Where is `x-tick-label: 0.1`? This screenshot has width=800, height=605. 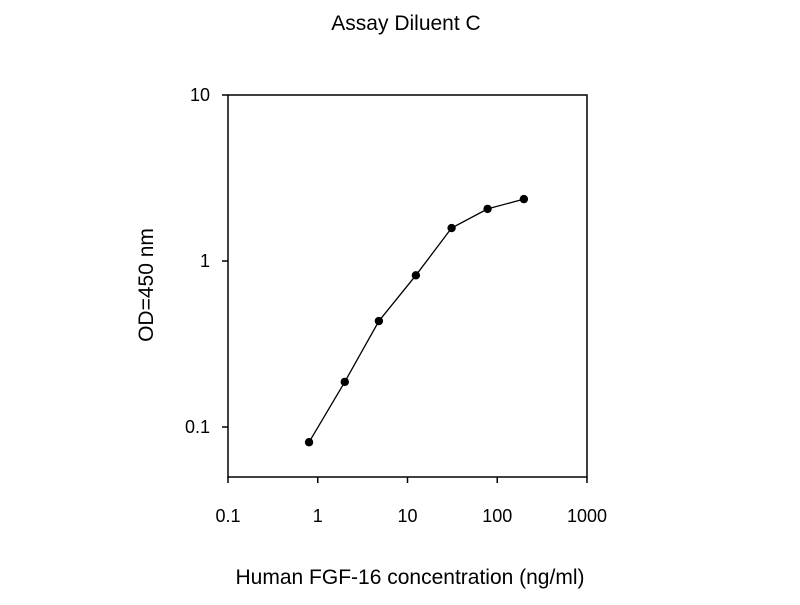
x-tick-label: 0.1 is located at coordinates (227, 516).